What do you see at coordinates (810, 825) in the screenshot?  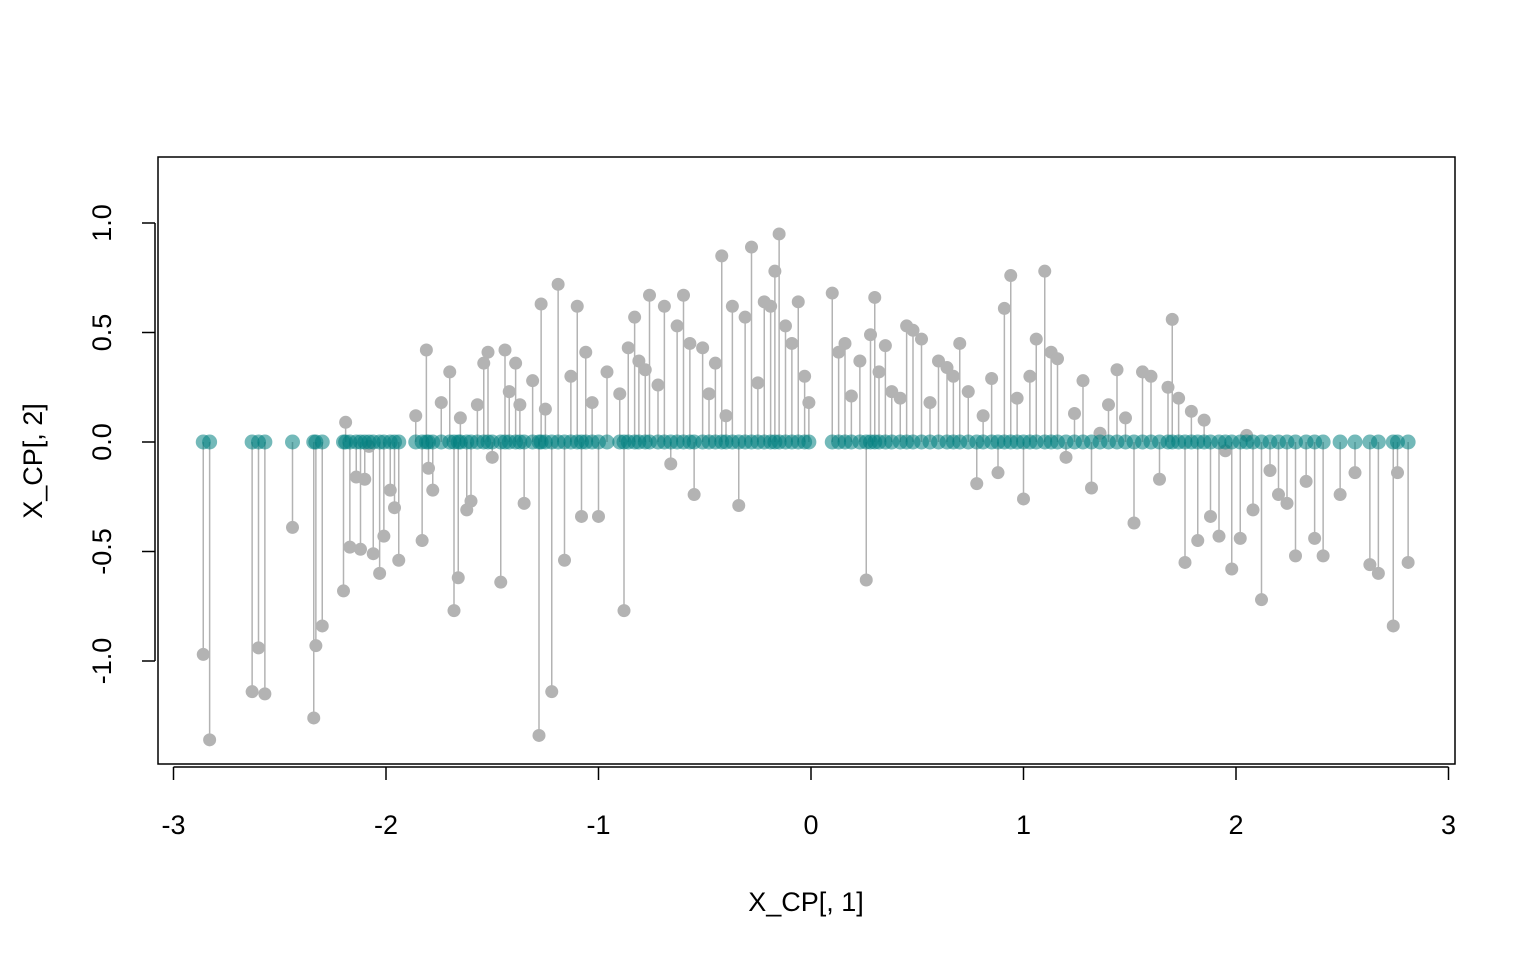 I see `x-tick-label: 0` at bounding box center [810, 825].